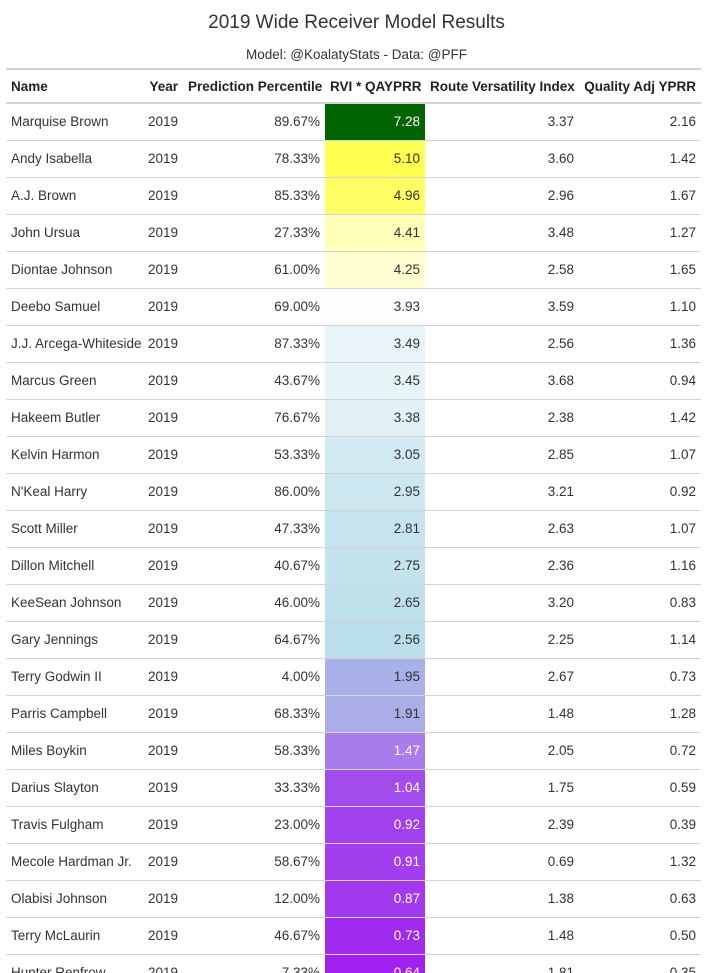 This screenshot has height=973, width=713. I want to click on cell-prediction-percentile: 53.33%, so click(254, 454).